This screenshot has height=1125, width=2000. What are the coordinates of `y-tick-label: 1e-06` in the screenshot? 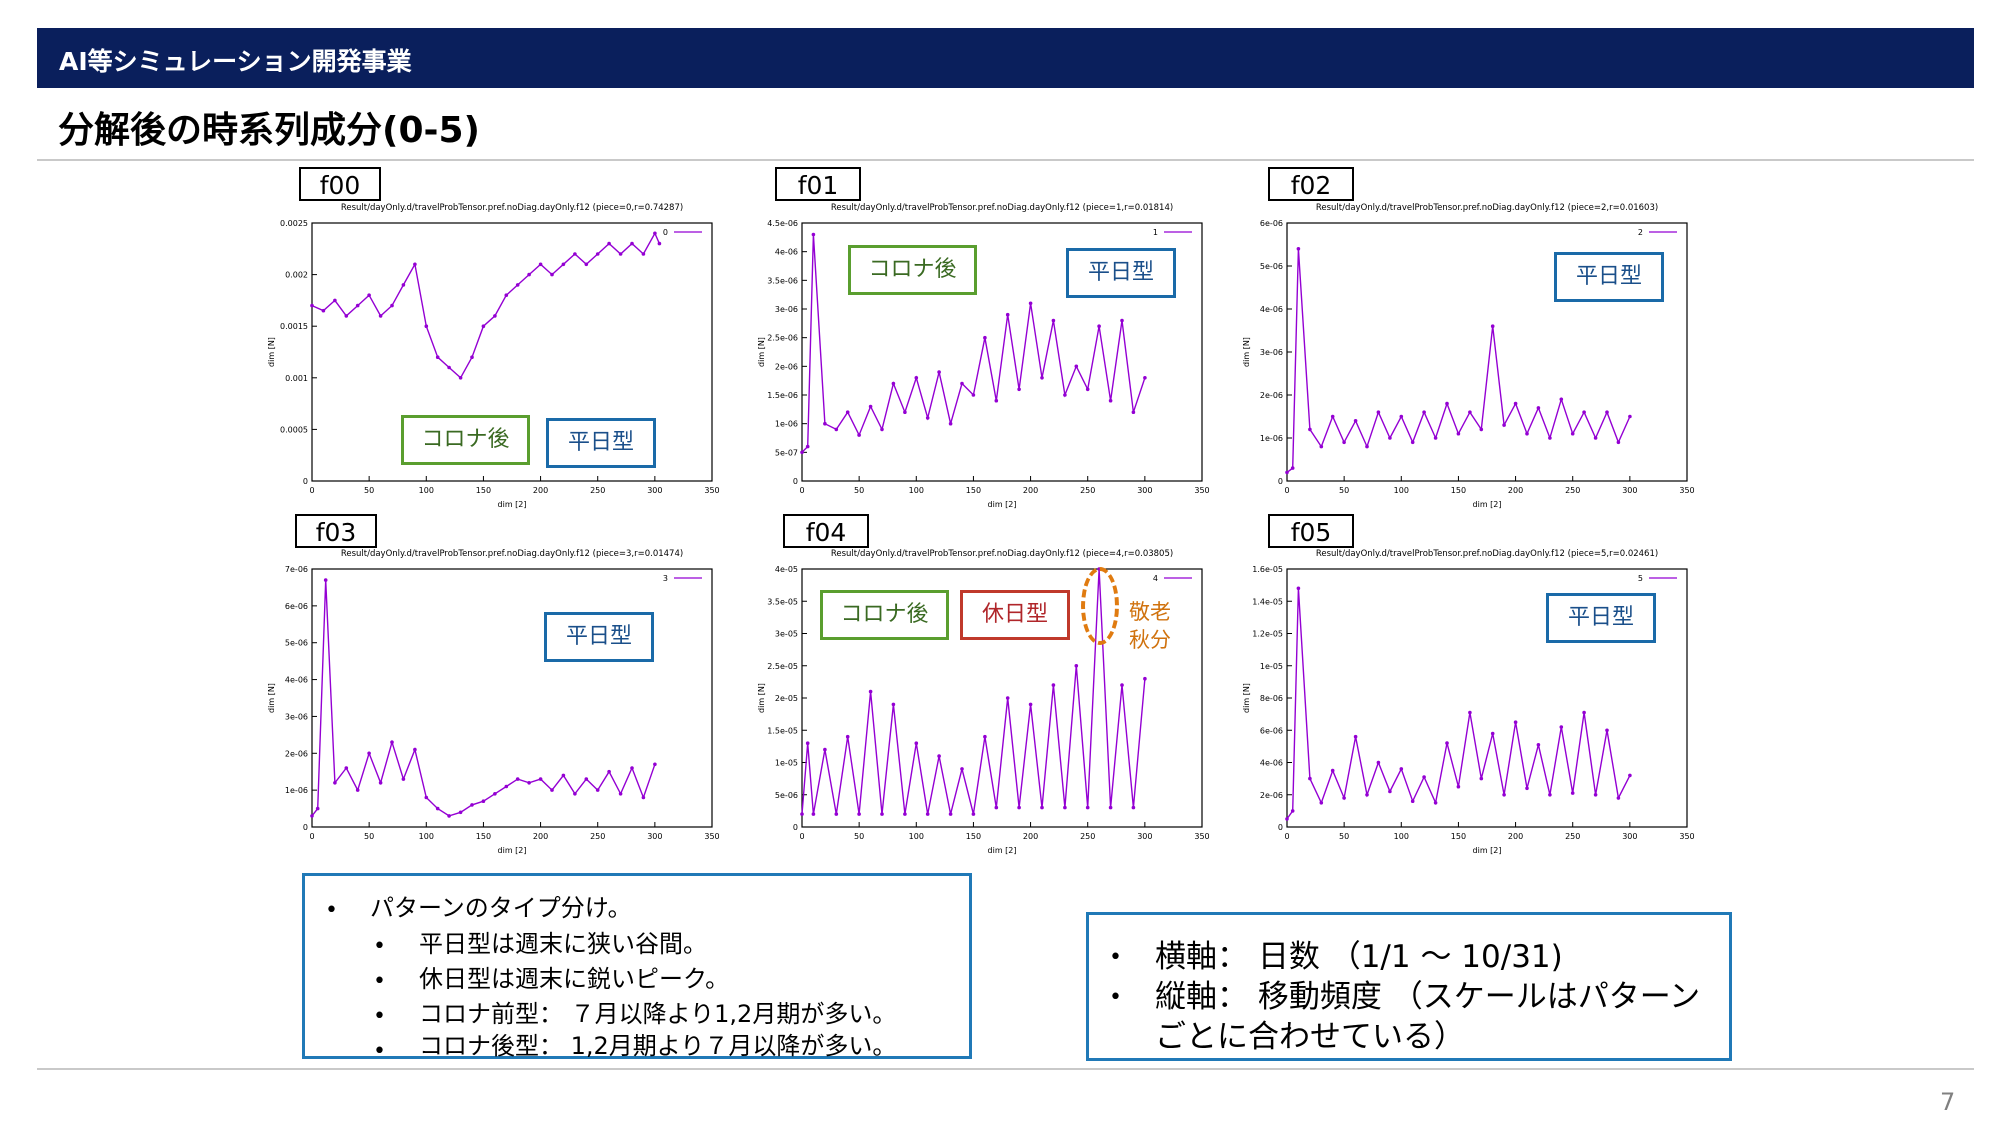 It's located at (1271, 438).